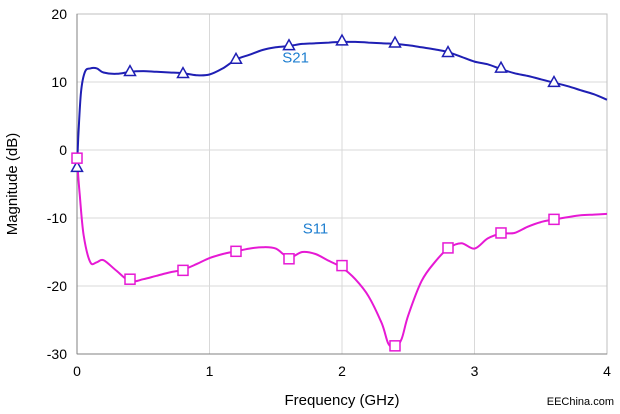  Describe the element at coordinates (59, 82) in the screenshot. I see `y-tick-label: 10` at that location.